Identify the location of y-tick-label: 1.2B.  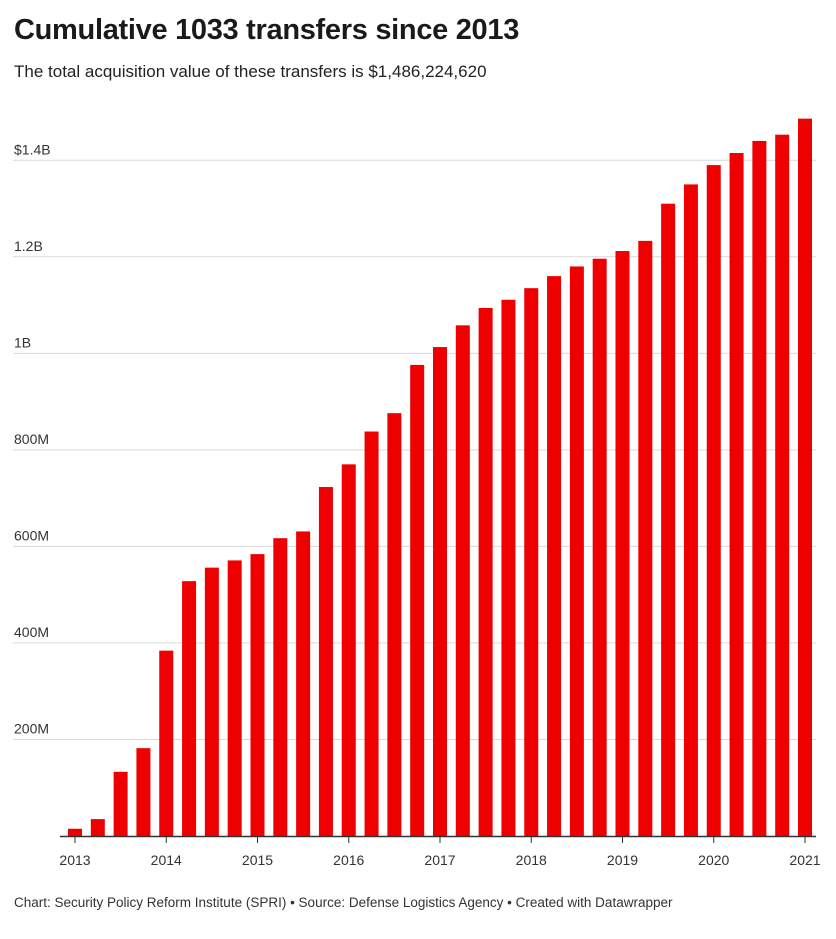
(28, 246).